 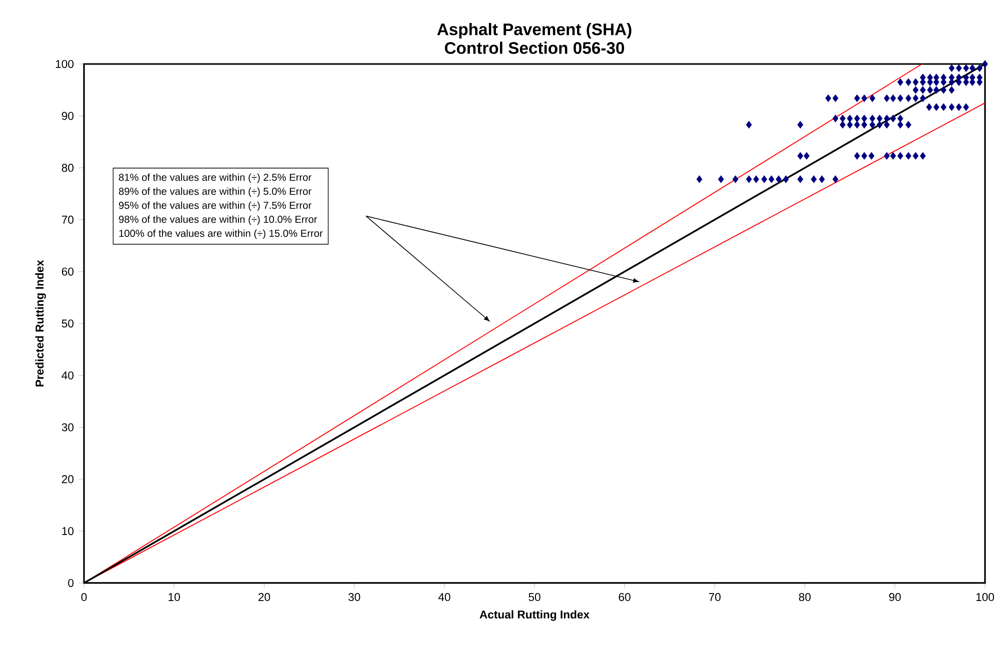 I want to click on x-tick-label: 0, so click(x=84, y=597).